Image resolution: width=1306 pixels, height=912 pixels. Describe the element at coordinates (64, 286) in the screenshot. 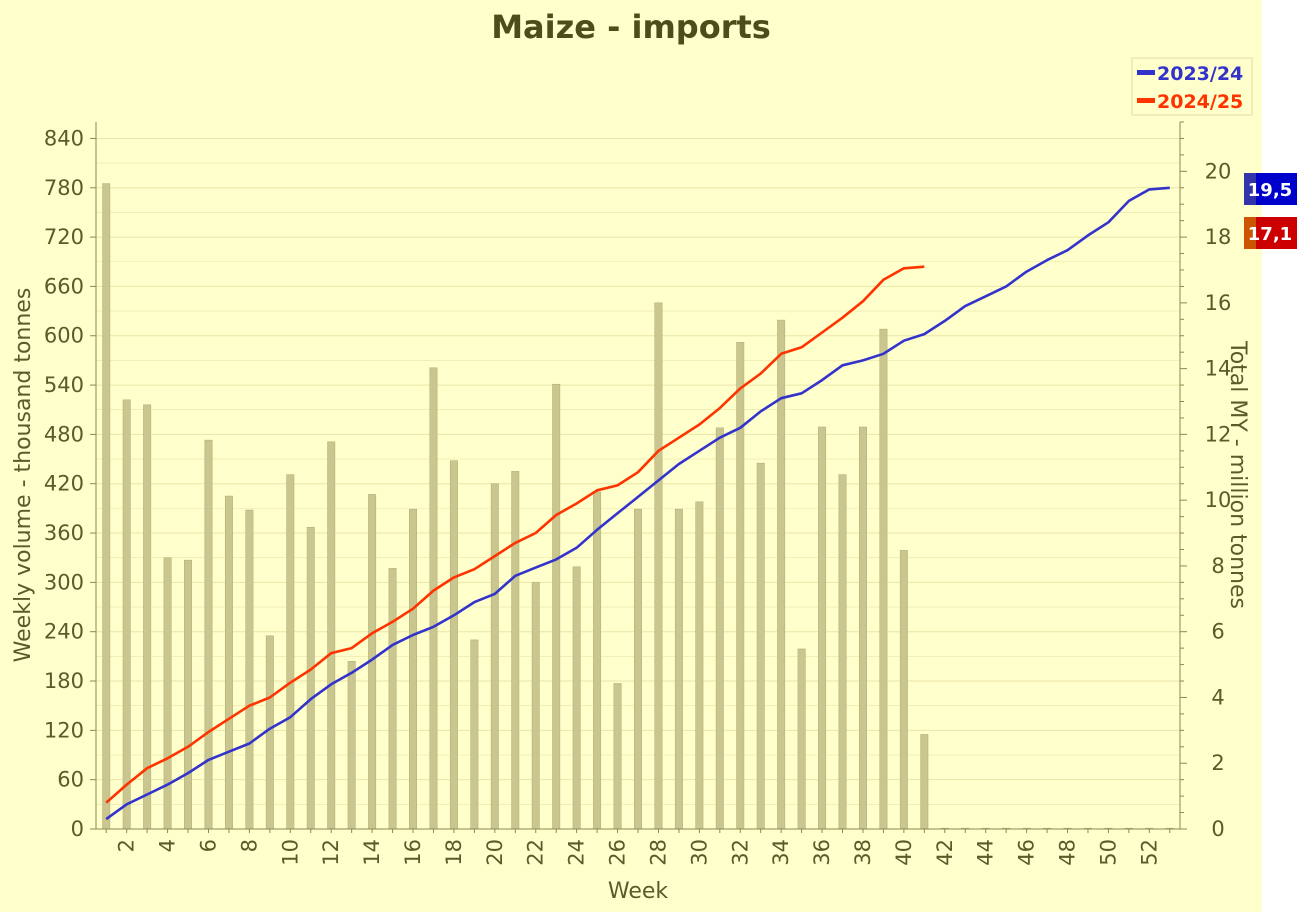

I see `left-tick-label: 660` at that location.